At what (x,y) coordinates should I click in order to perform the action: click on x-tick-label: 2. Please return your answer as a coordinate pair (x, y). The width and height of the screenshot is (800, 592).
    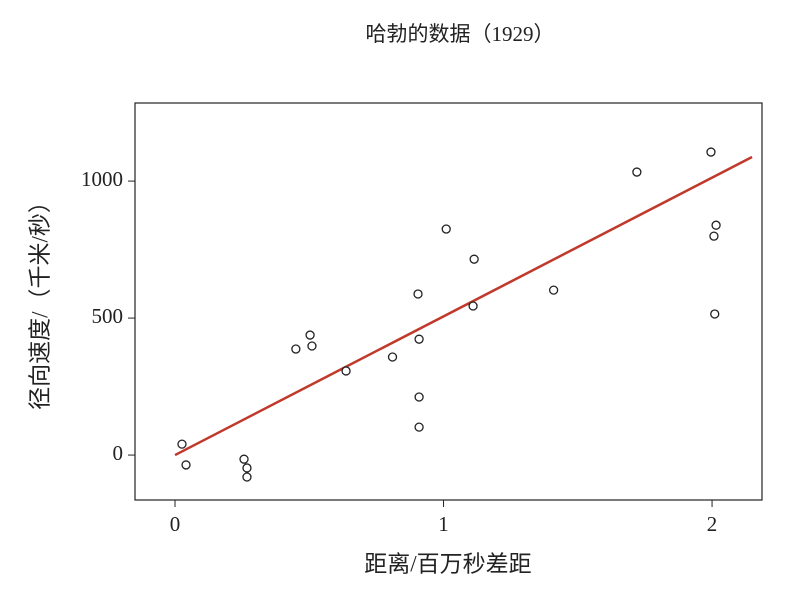
    Looking at the image, I should click on (712, 524).